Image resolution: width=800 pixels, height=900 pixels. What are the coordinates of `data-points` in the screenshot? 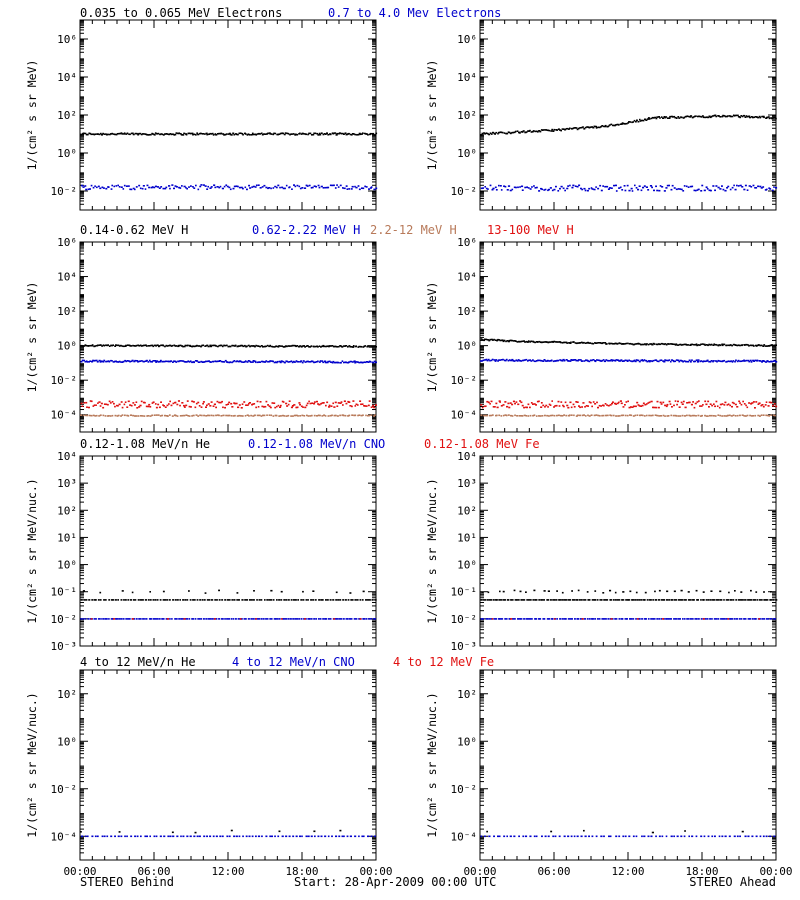 It's located at (628, 833).